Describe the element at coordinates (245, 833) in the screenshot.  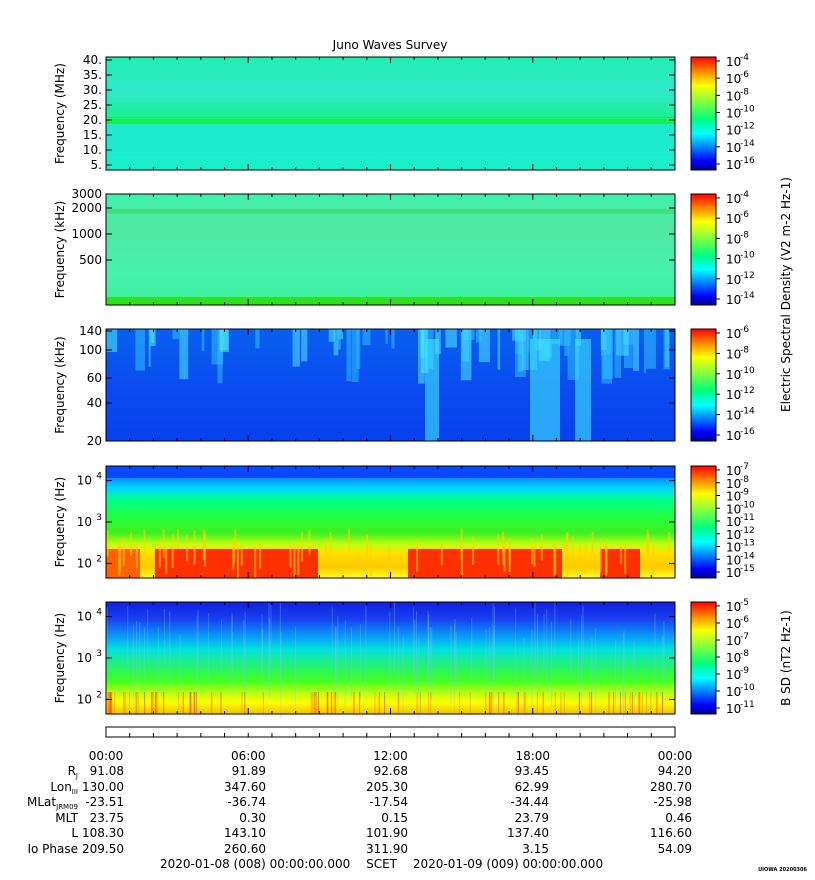
I see `ephemeris-value: 143.10` at that location.